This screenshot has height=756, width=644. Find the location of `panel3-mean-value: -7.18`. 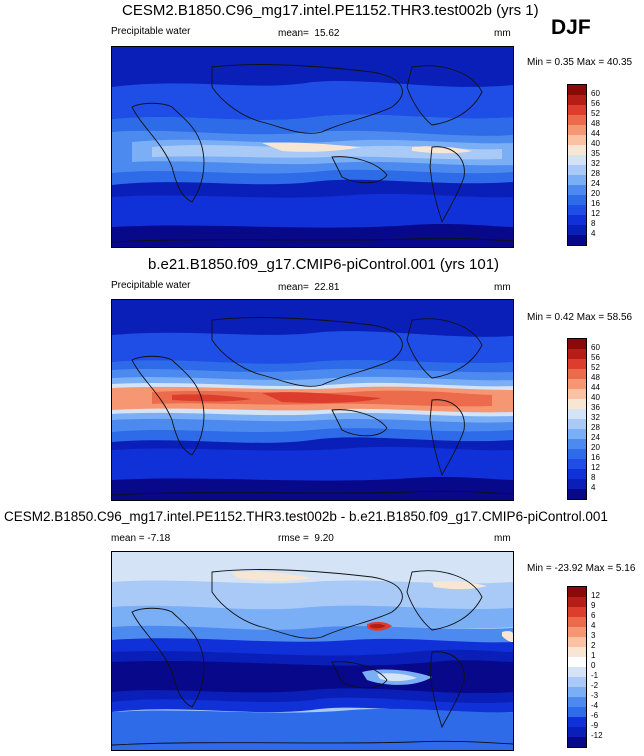

panel3-mean-value: -7.18 is located at coordinates (159, 538).